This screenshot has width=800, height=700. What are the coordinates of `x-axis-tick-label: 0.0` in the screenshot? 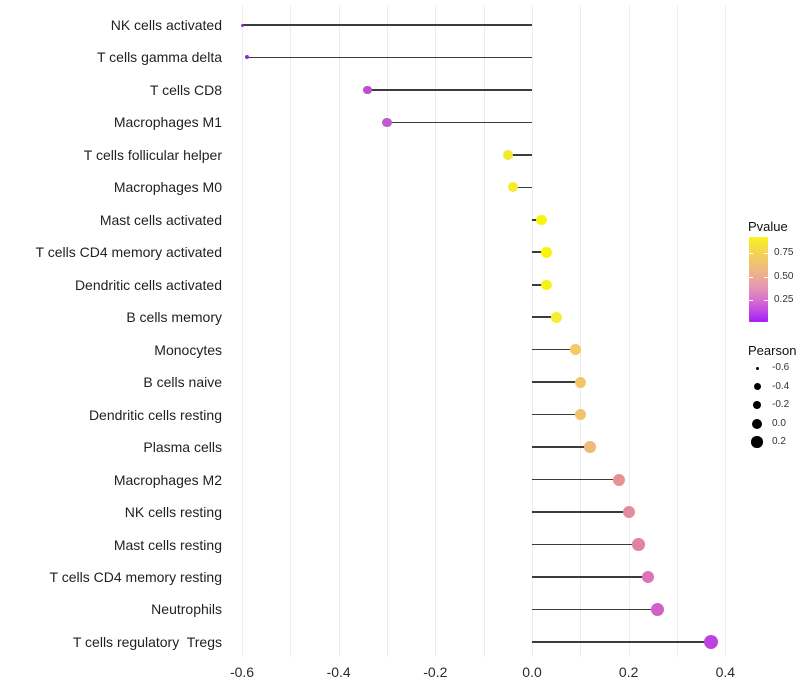 It's located at (532, 672).